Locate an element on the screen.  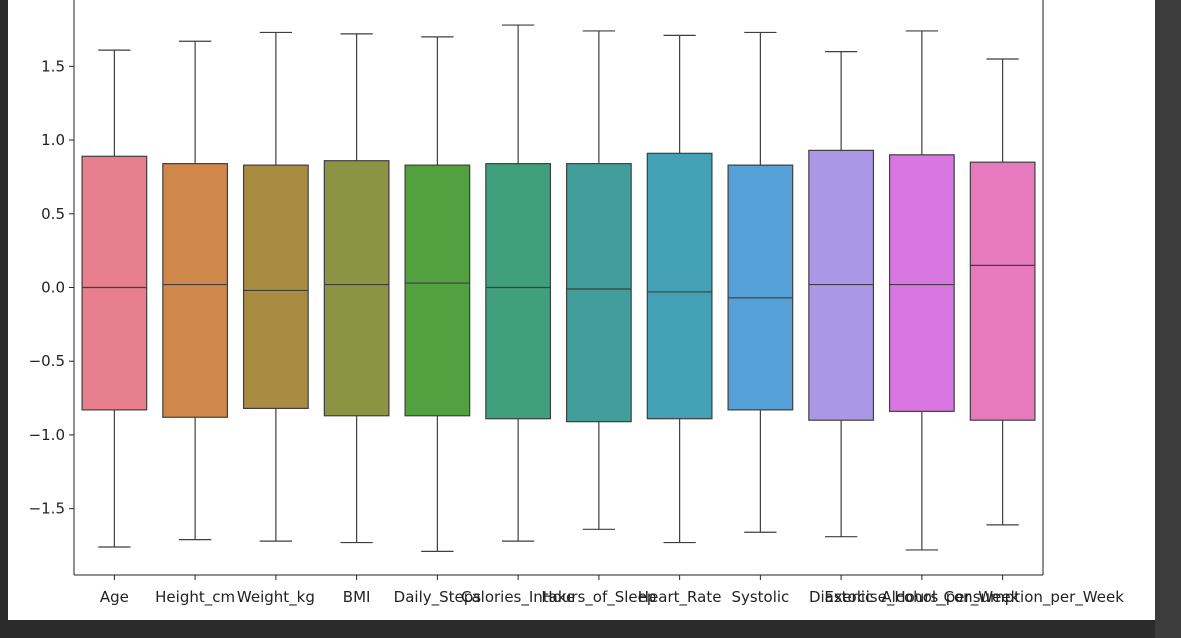
y-tick: 0.0 is located at coordinates (57, 288).